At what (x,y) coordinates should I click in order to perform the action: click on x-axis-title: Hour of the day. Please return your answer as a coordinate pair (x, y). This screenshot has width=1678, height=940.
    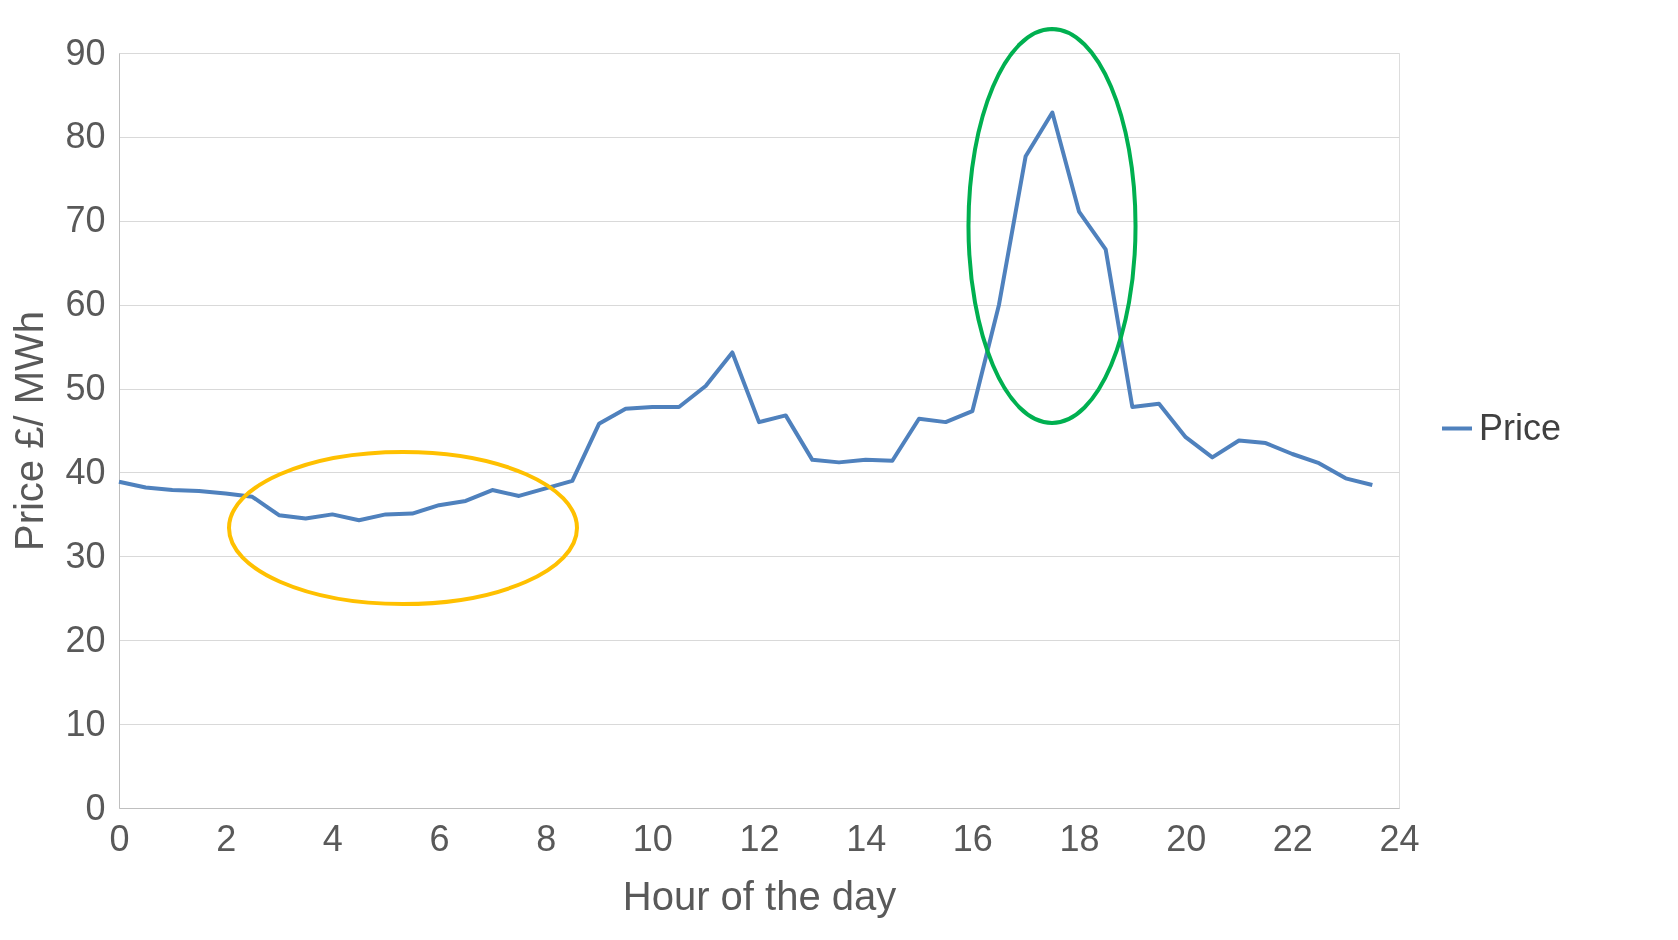
    Looking at the image, I should click on (759, 895).